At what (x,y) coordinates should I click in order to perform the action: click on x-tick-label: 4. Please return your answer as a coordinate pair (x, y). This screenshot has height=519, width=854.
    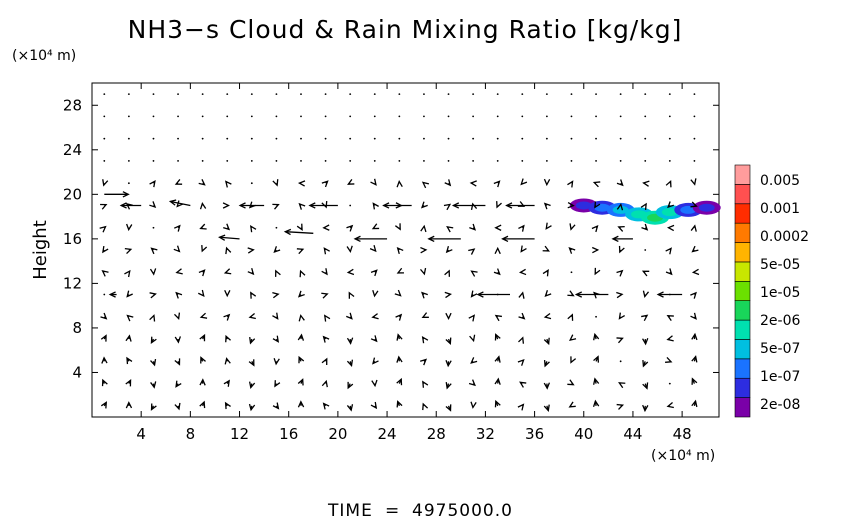
    Looking at the image, I should click on (141, 434).